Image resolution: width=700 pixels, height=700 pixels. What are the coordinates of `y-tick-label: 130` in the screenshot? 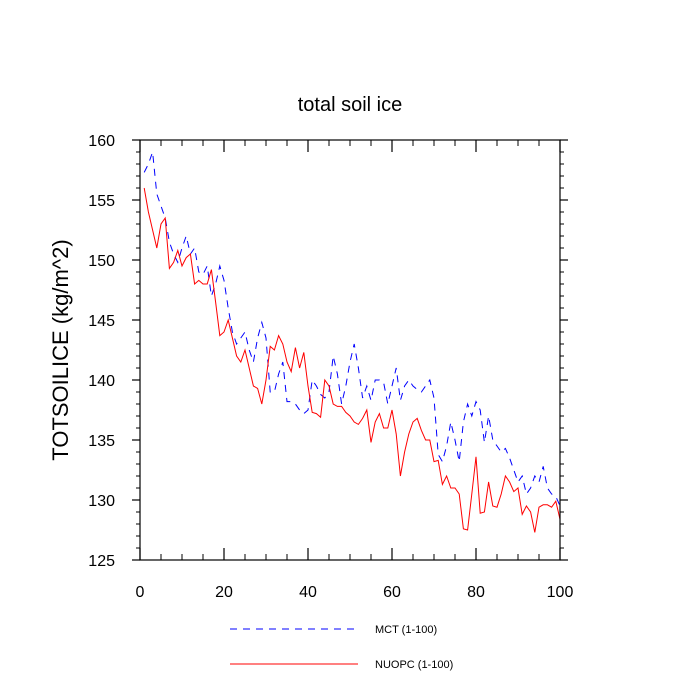 It's located at (101, 501).